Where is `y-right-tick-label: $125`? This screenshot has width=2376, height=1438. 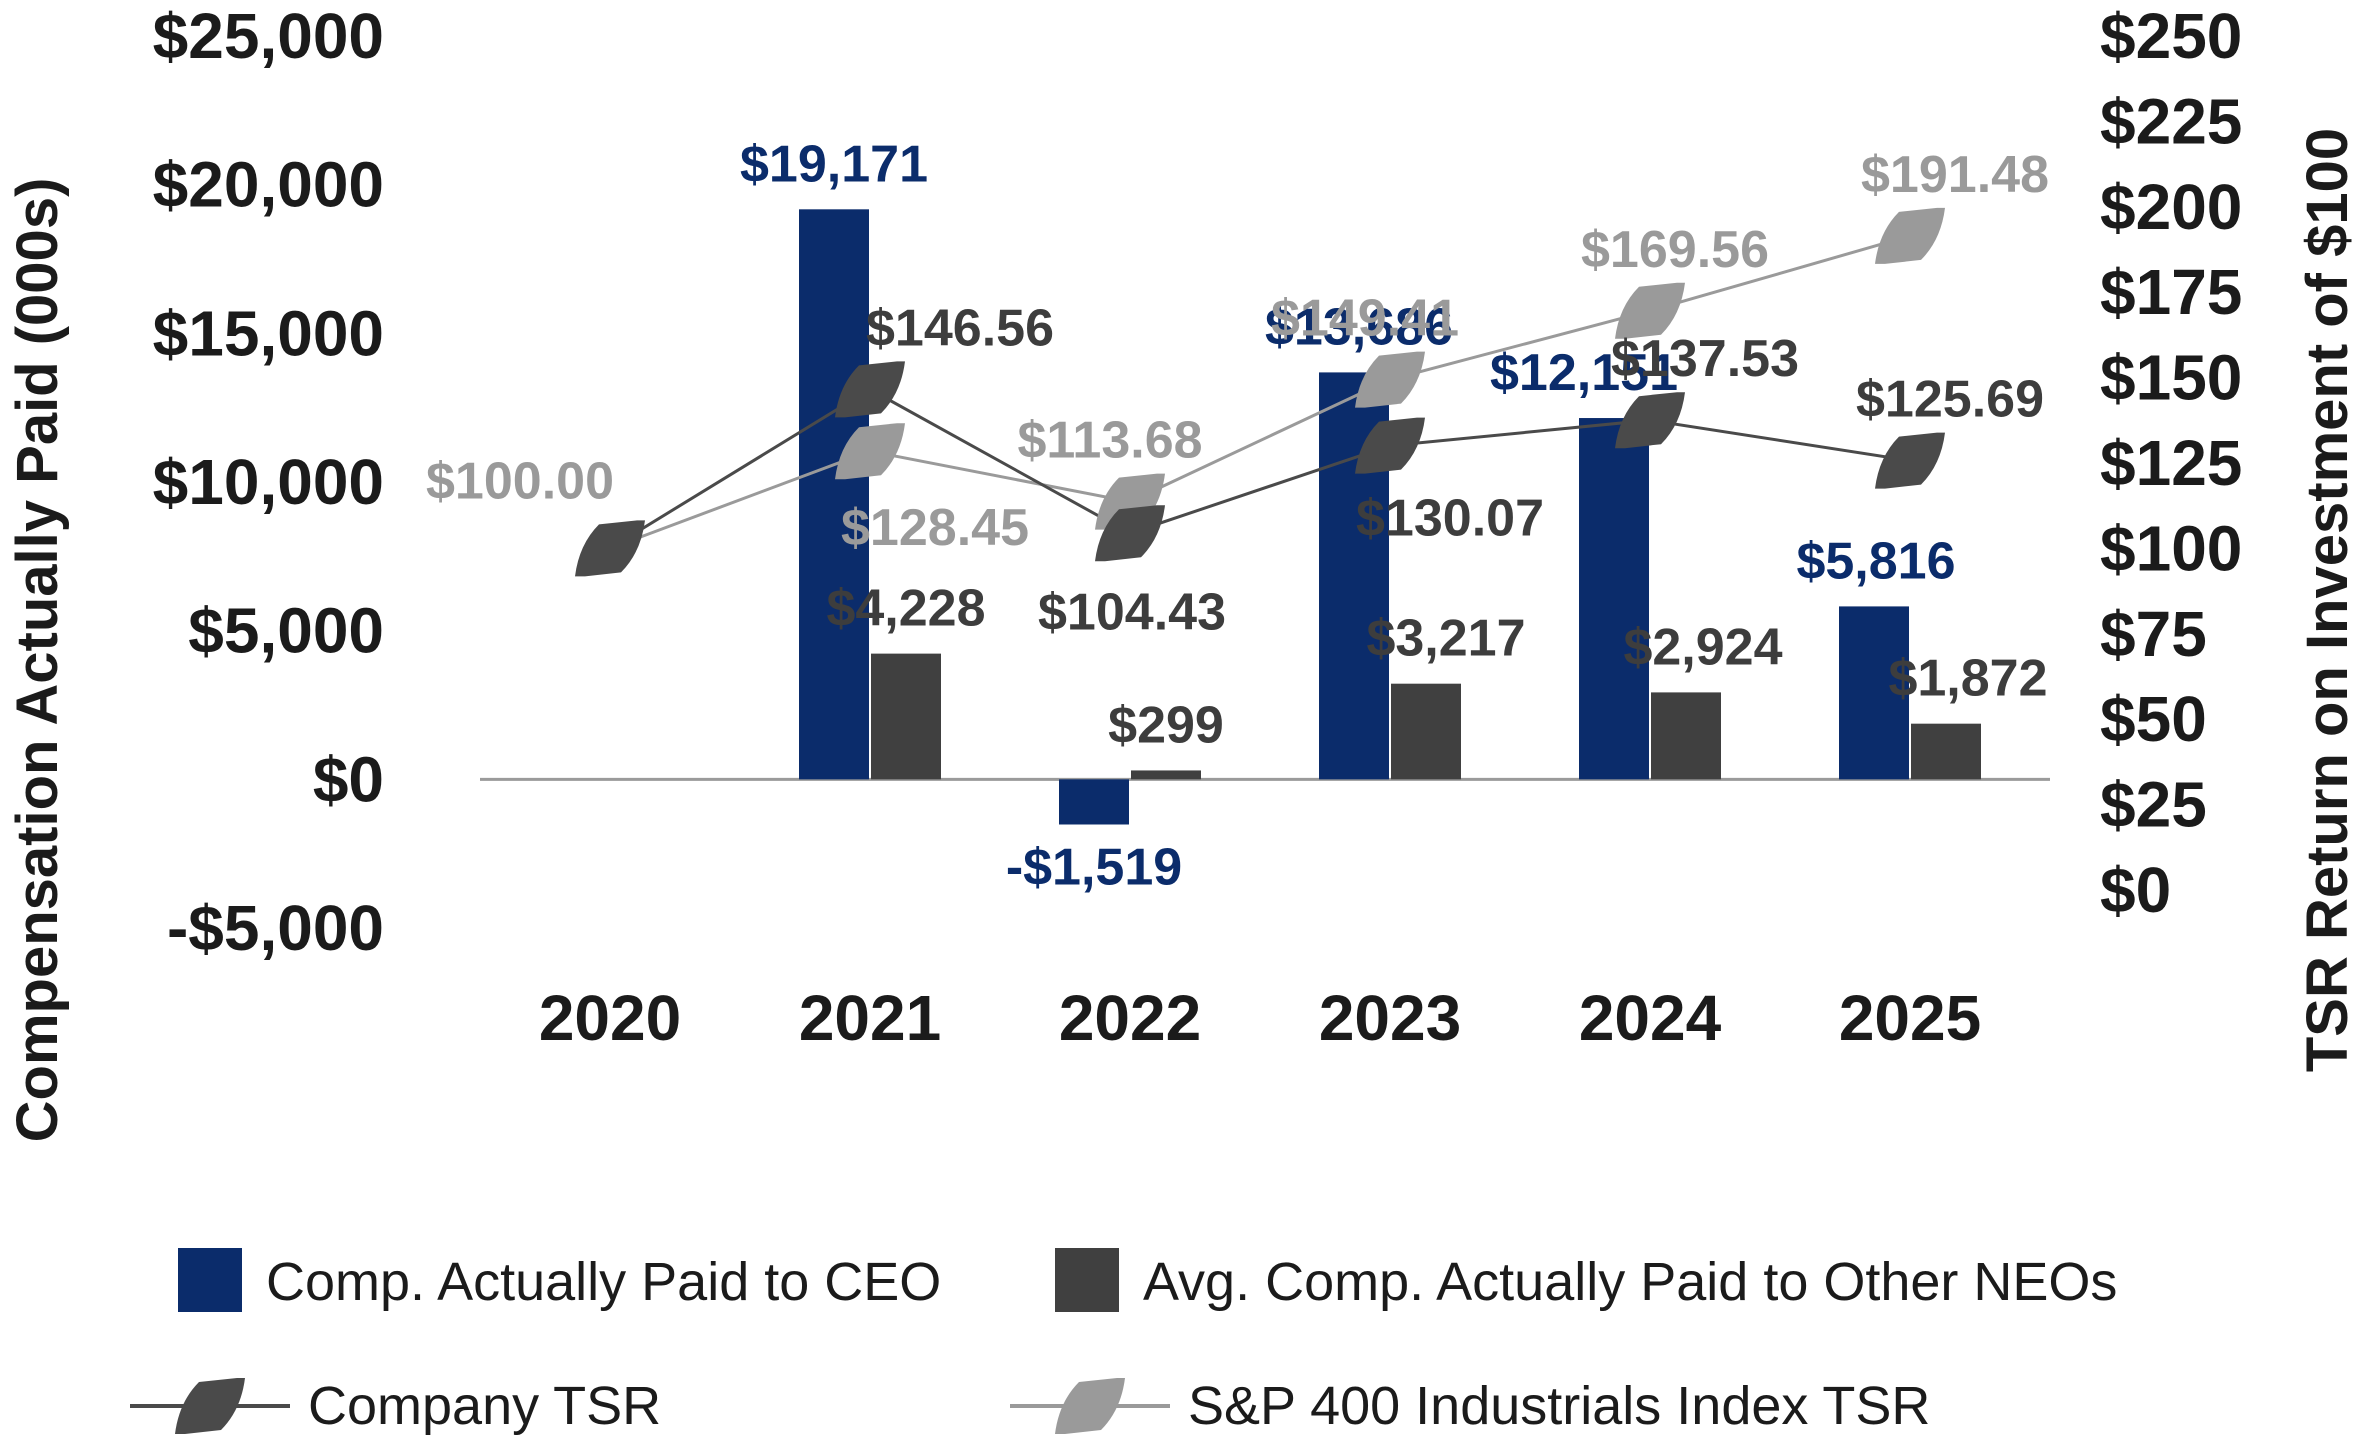 y-right-tick-label: $125 is located at coordinates (2171, 463).